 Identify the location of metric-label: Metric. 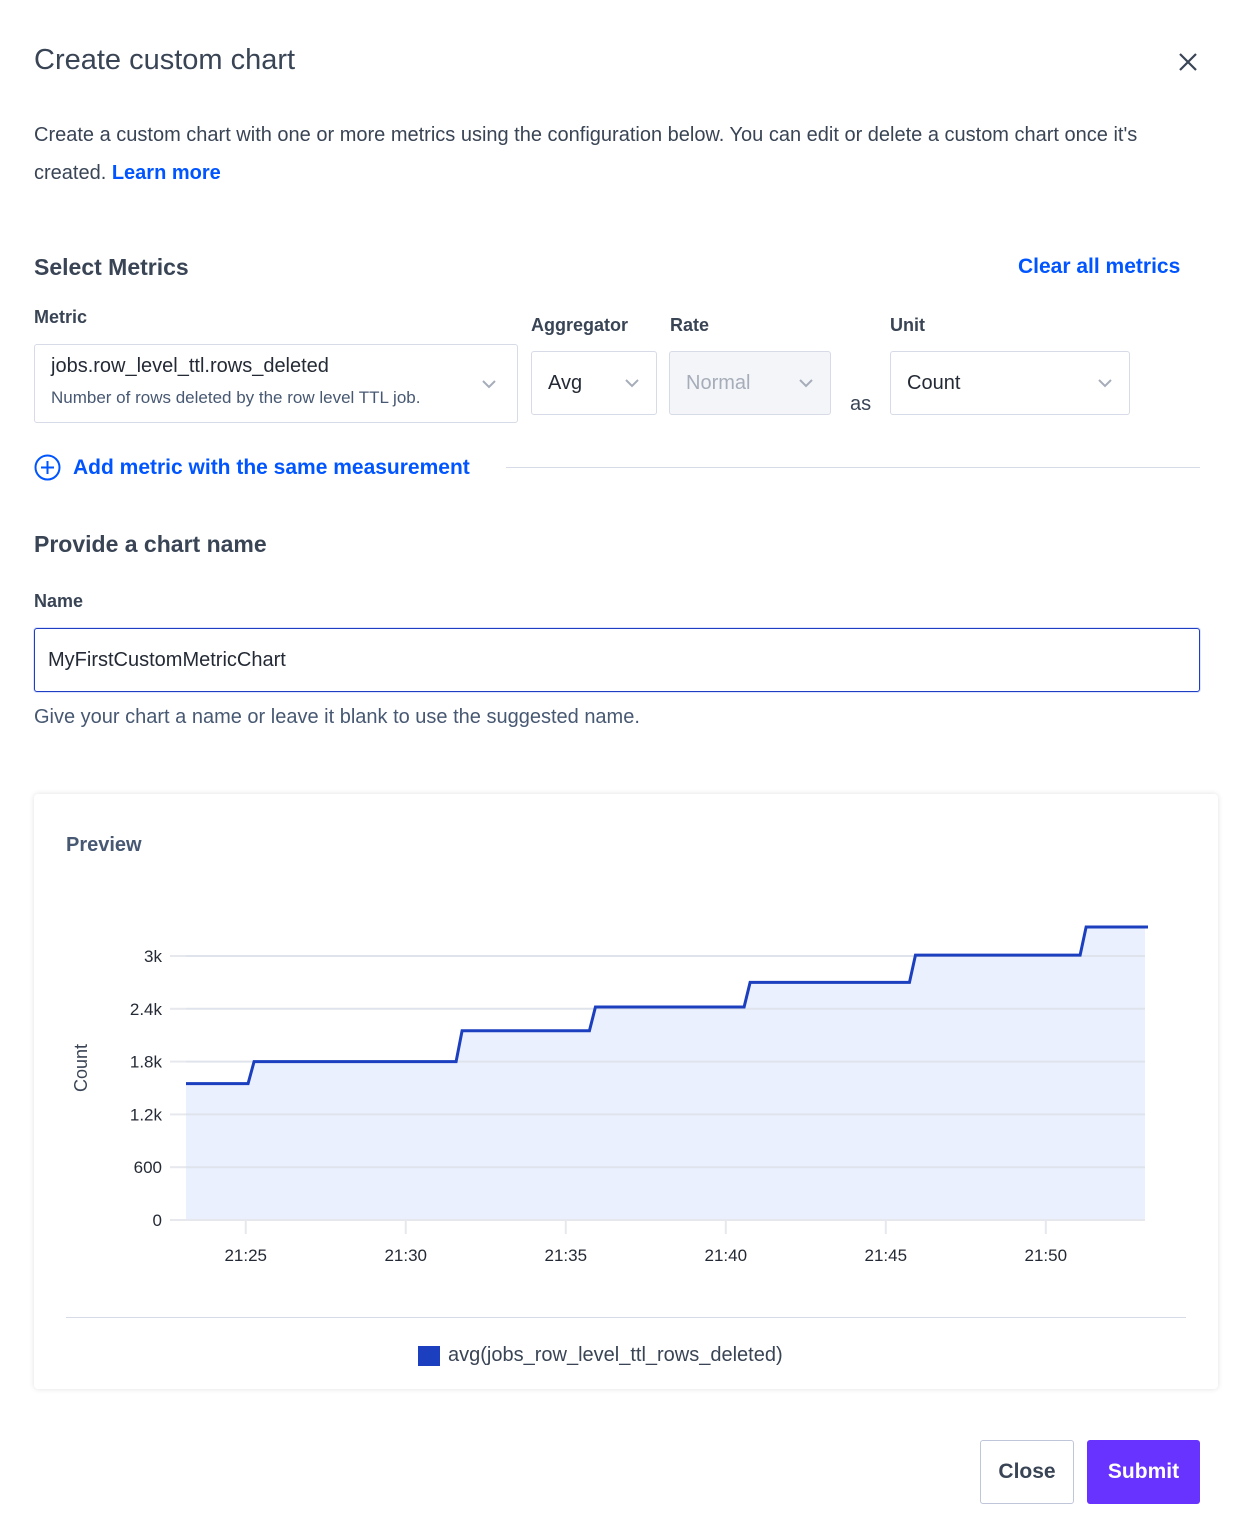
(61, 317).